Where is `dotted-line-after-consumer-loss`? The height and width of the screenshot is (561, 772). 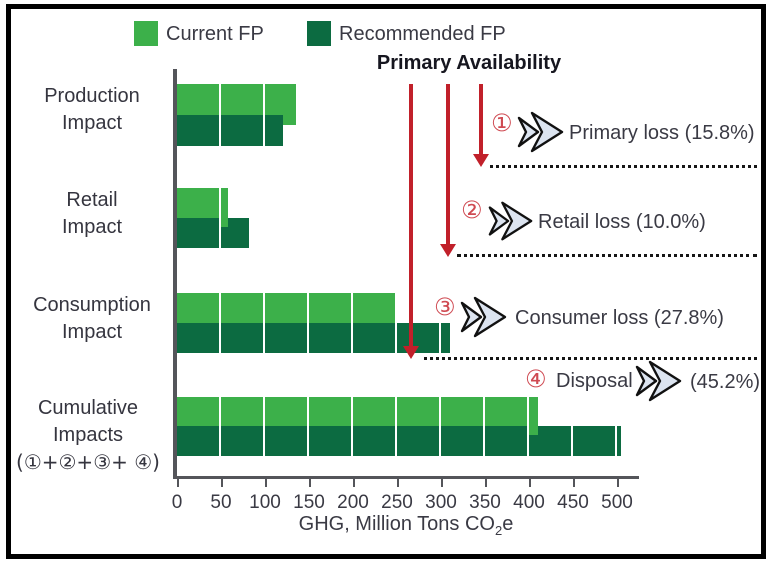 dotted-line-after-consumer-loss is located at coordinates (590, 358).